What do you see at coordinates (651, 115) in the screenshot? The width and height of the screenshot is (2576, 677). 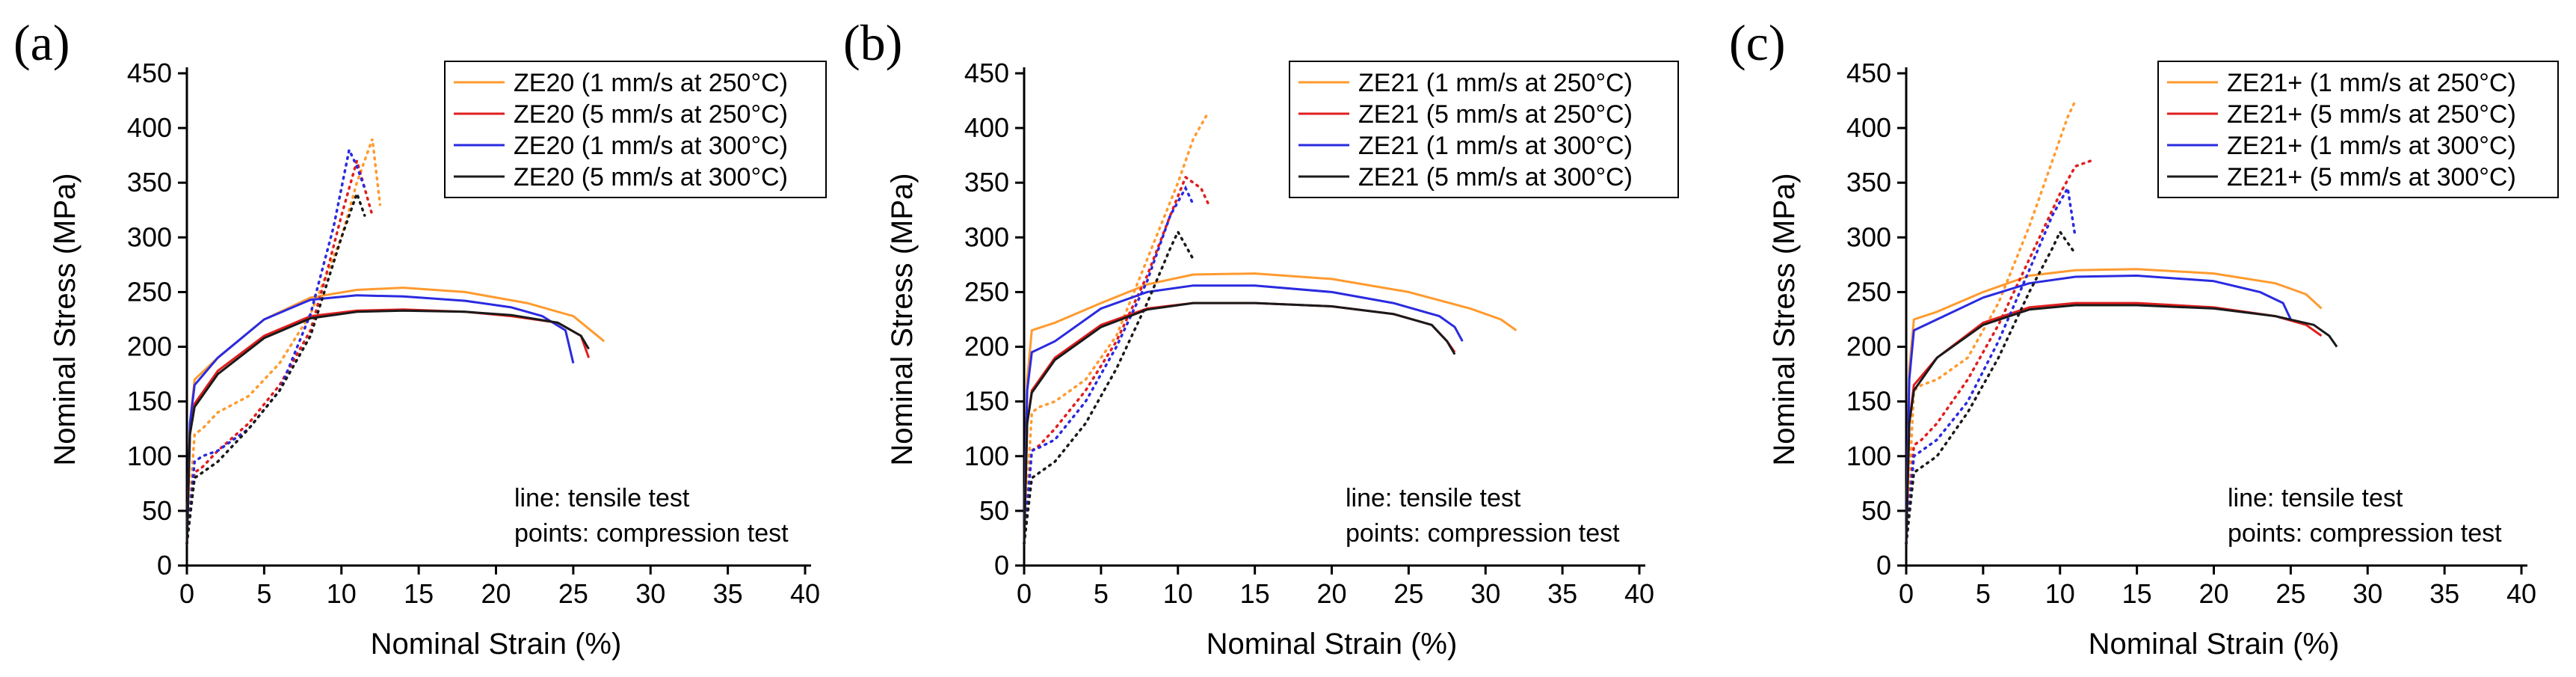 I see `legend-entry: ZE20 (5 mm/s at 250°C)` at bounding box center [651, 115].